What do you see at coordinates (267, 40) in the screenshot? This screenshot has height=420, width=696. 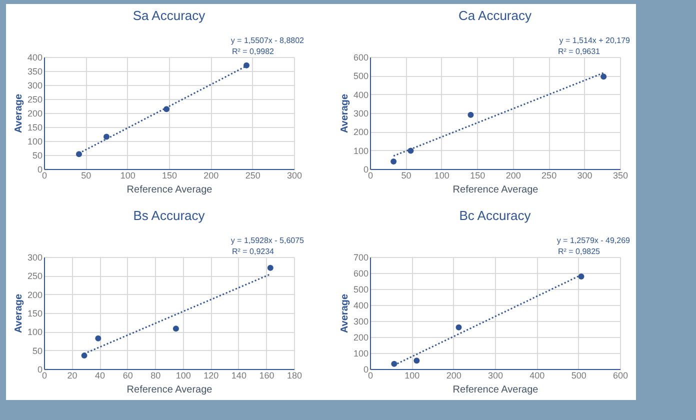 I see `text: y = 1,5507x - 8,8802` at bounding box center [267, 40].